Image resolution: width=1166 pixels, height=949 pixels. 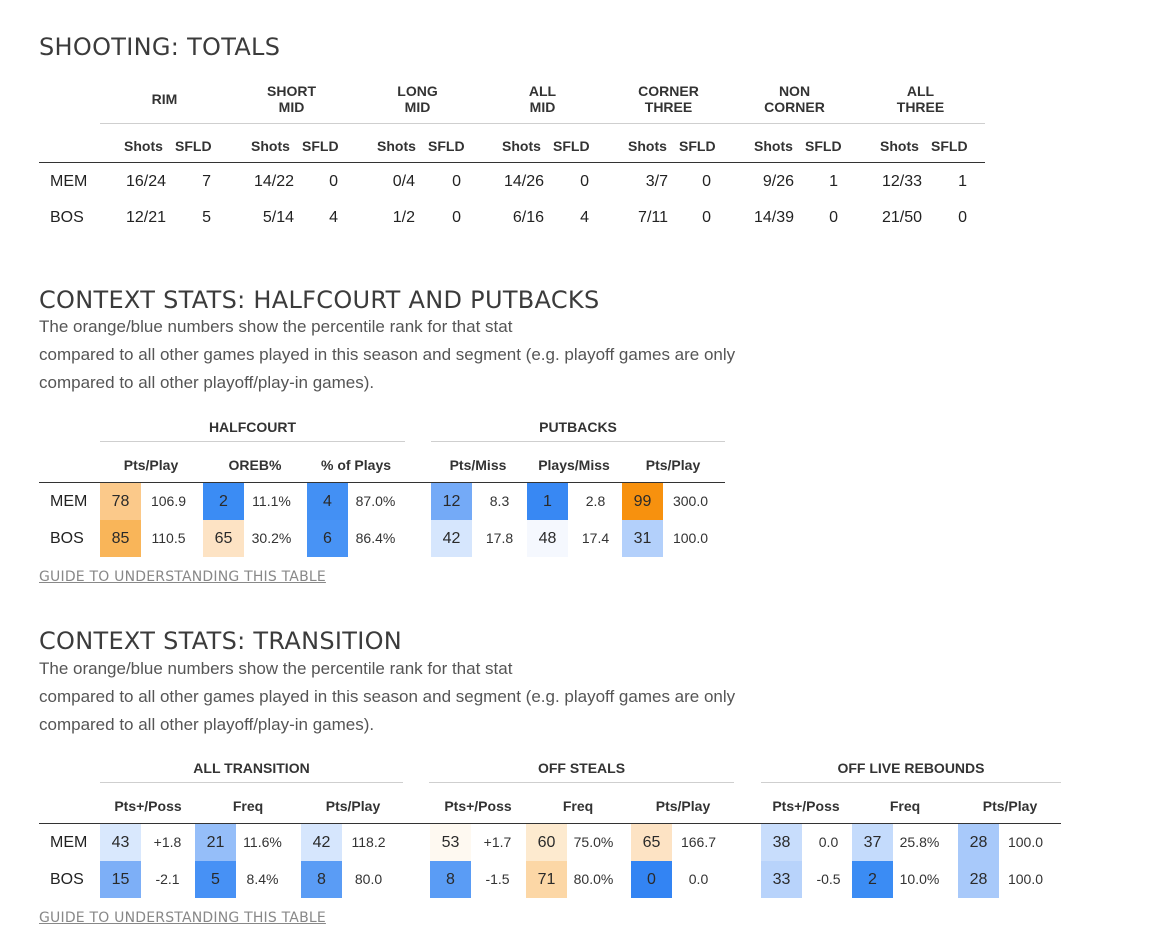 I want to click on percentile-rank: 5, so click(x=215, y=879).